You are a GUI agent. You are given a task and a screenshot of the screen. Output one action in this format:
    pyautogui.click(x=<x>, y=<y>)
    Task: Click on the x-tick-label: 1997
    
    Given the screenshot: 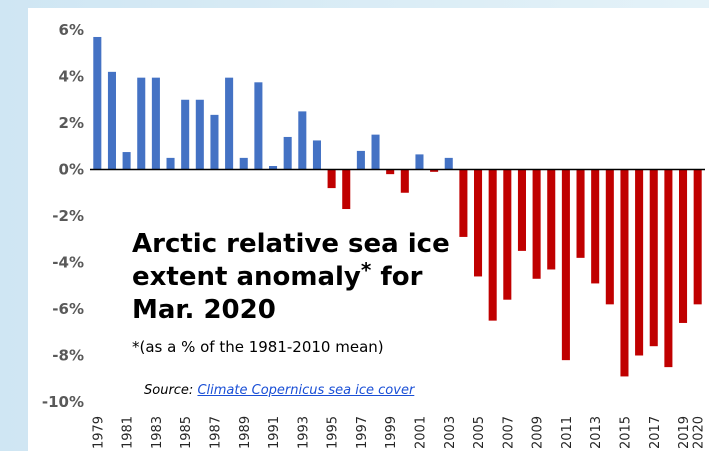 What is the action you would take?
    pyautogui.click(x=362, y=432)
    